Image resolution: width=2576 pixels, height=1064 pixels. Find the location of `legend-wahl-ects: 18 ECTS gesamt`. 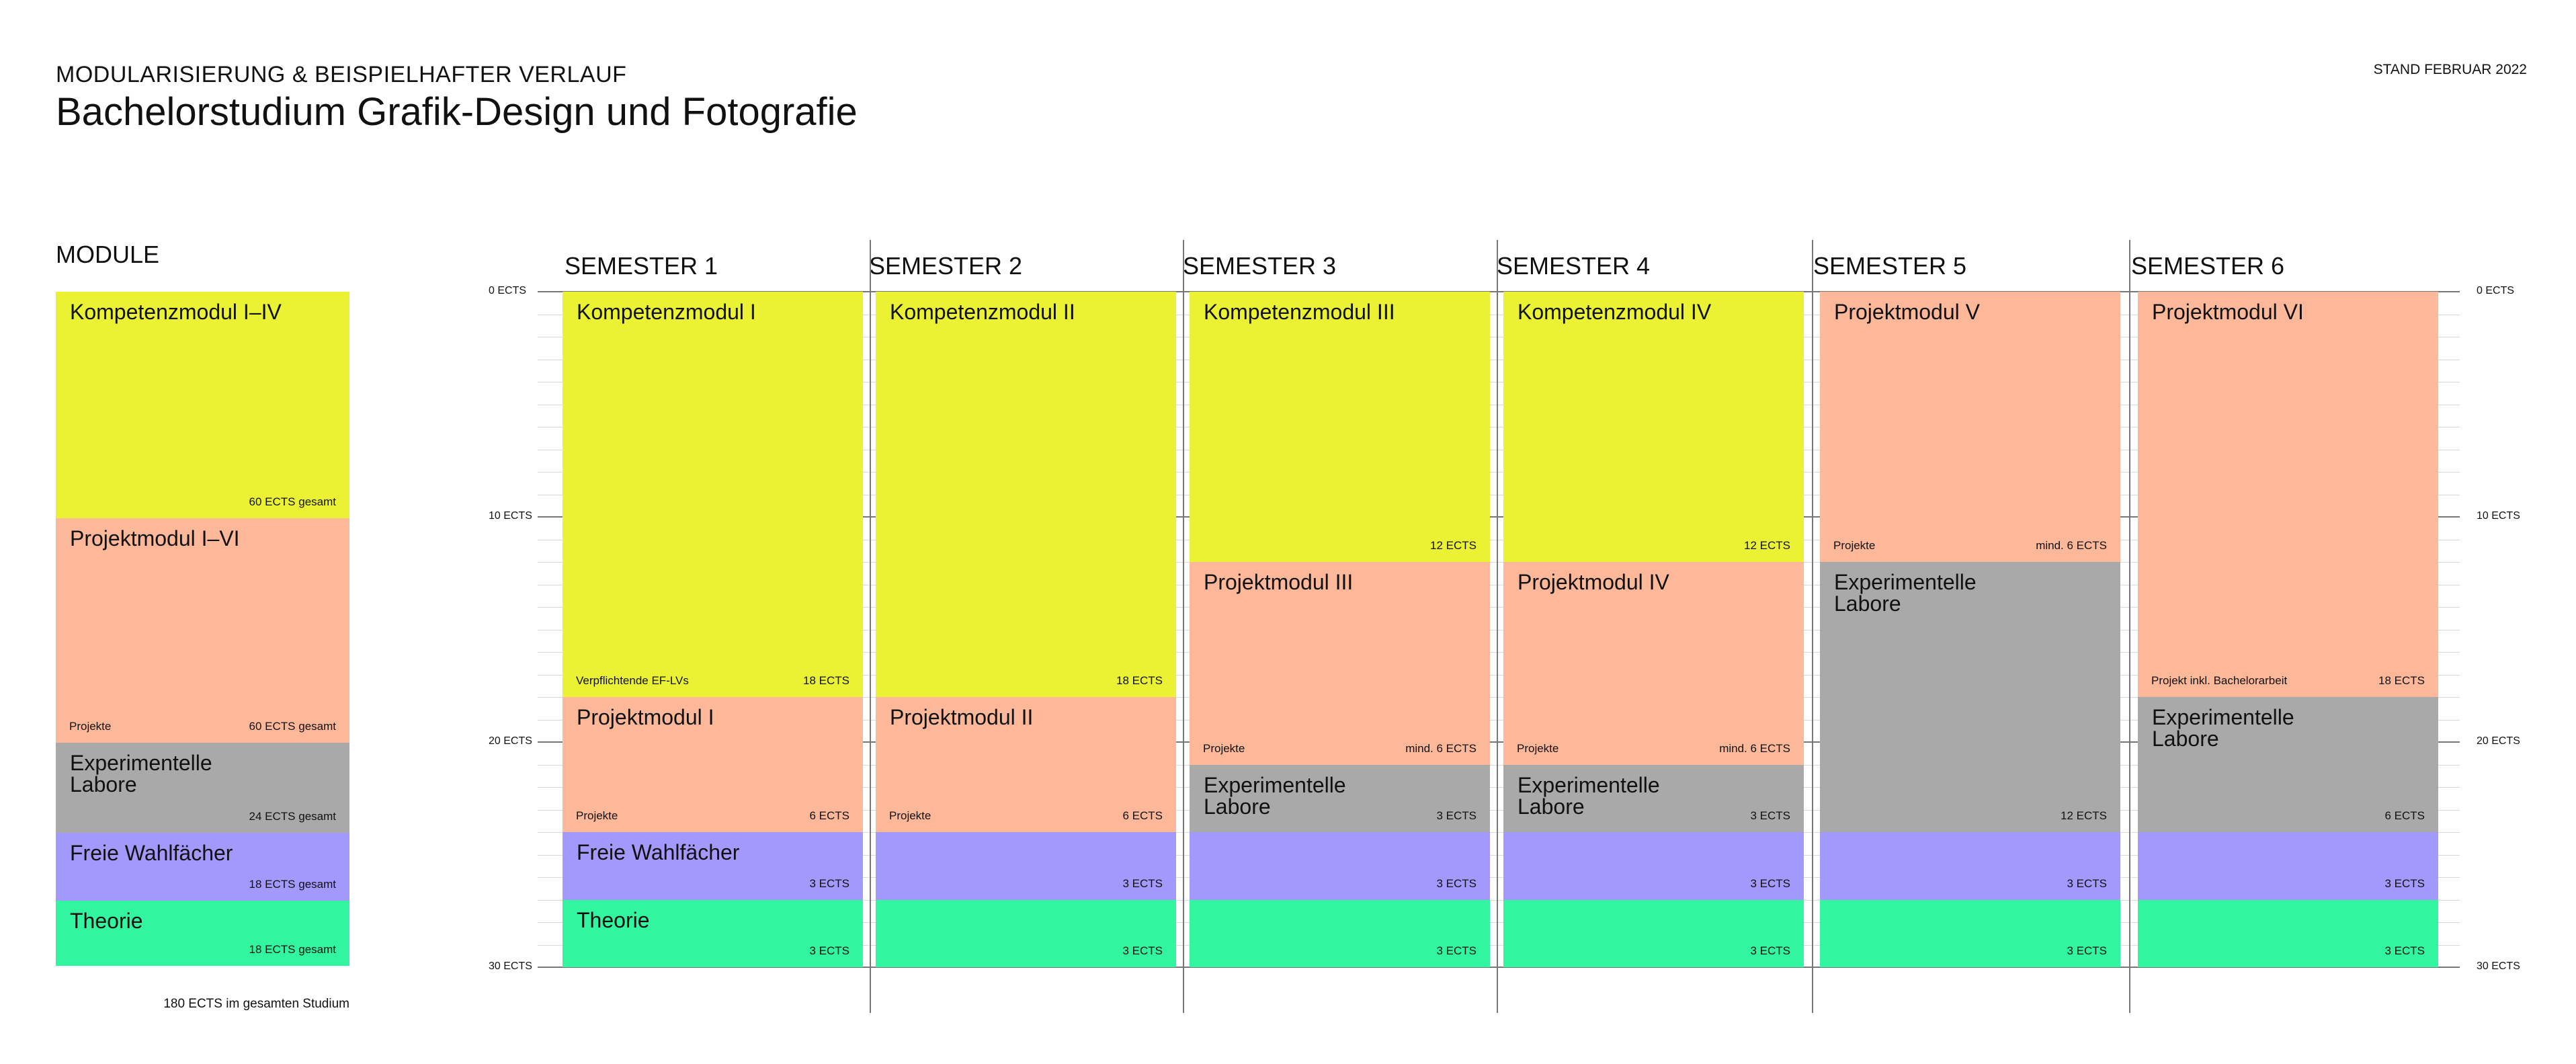

legend-wahl-ects: 18 ECTS gesamt is located at coordinates (292, 884).